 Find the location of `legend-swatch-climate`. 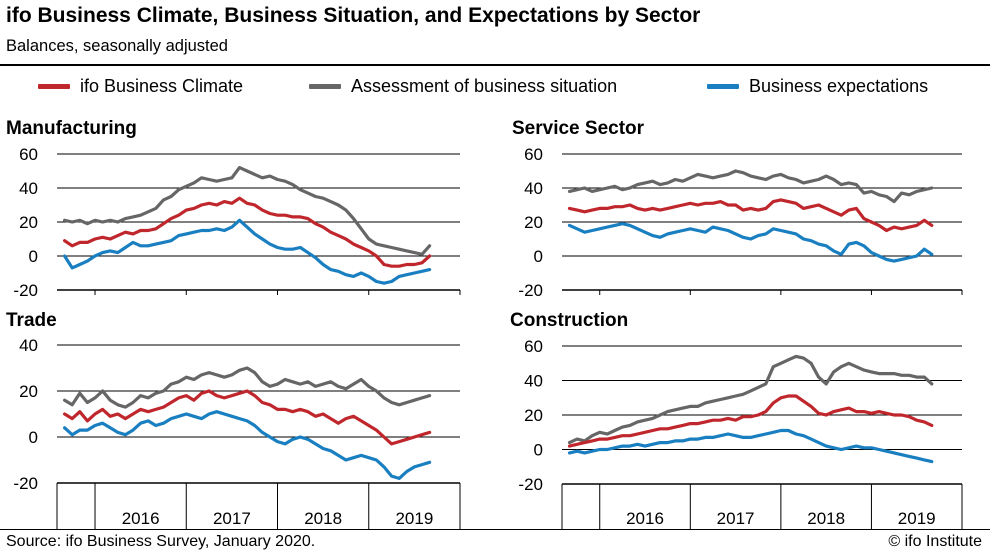

legend-swatch-climate is located at coordinates (54, 86).